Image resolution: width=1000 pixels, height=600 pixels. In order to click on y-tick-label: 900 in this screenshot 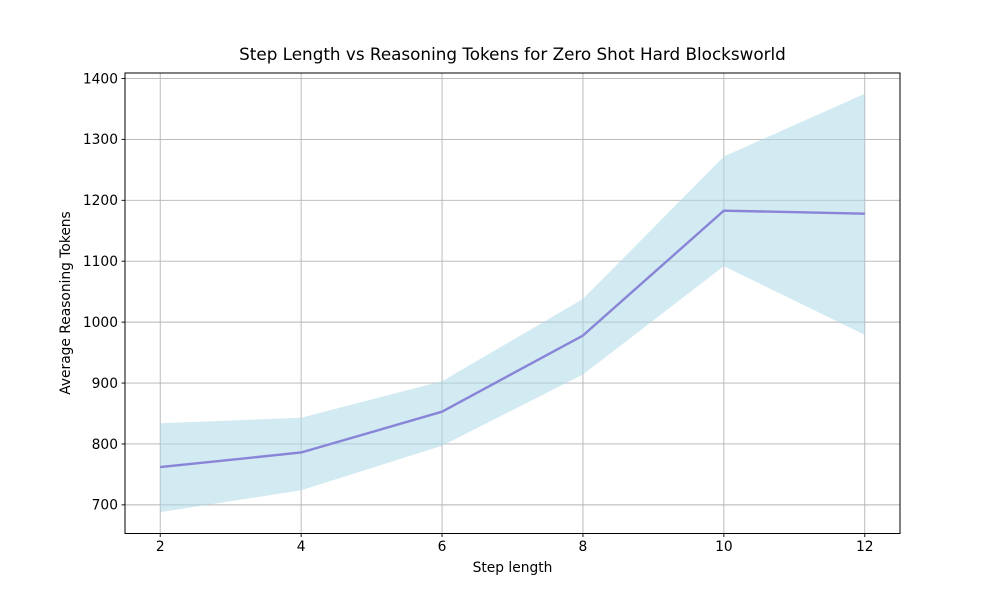, I will do `click(105, 384)`.